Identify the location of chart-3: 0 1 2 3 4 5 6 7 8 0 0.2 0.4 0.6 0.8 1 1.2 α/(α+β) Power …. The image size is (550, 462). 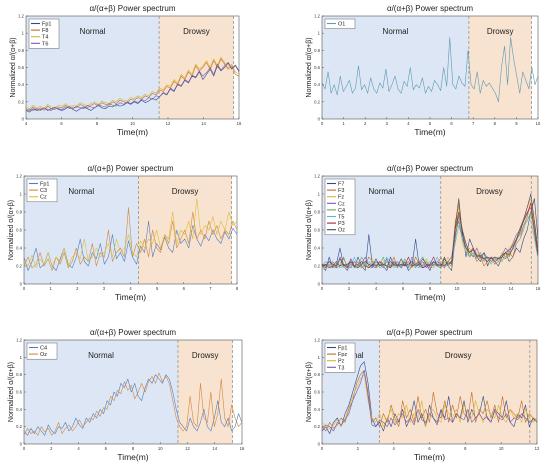
(123, 233).